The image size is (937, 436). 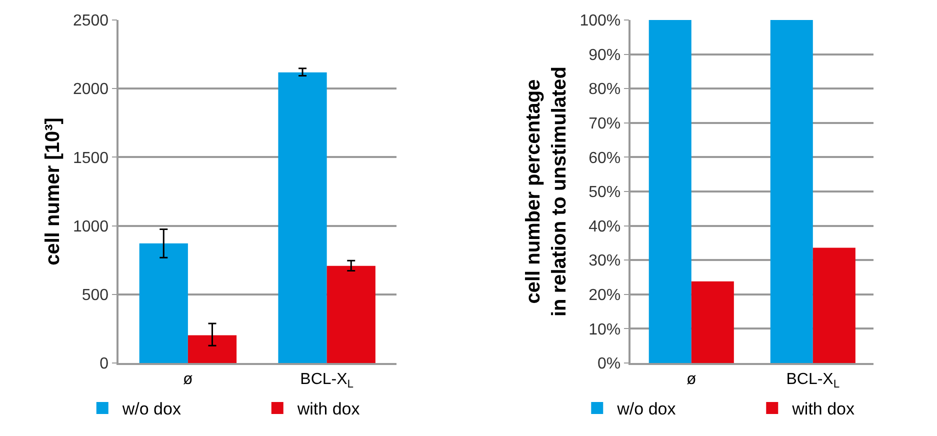 I want to click on y-tick-label: 60%, so click(x=604, y=158).